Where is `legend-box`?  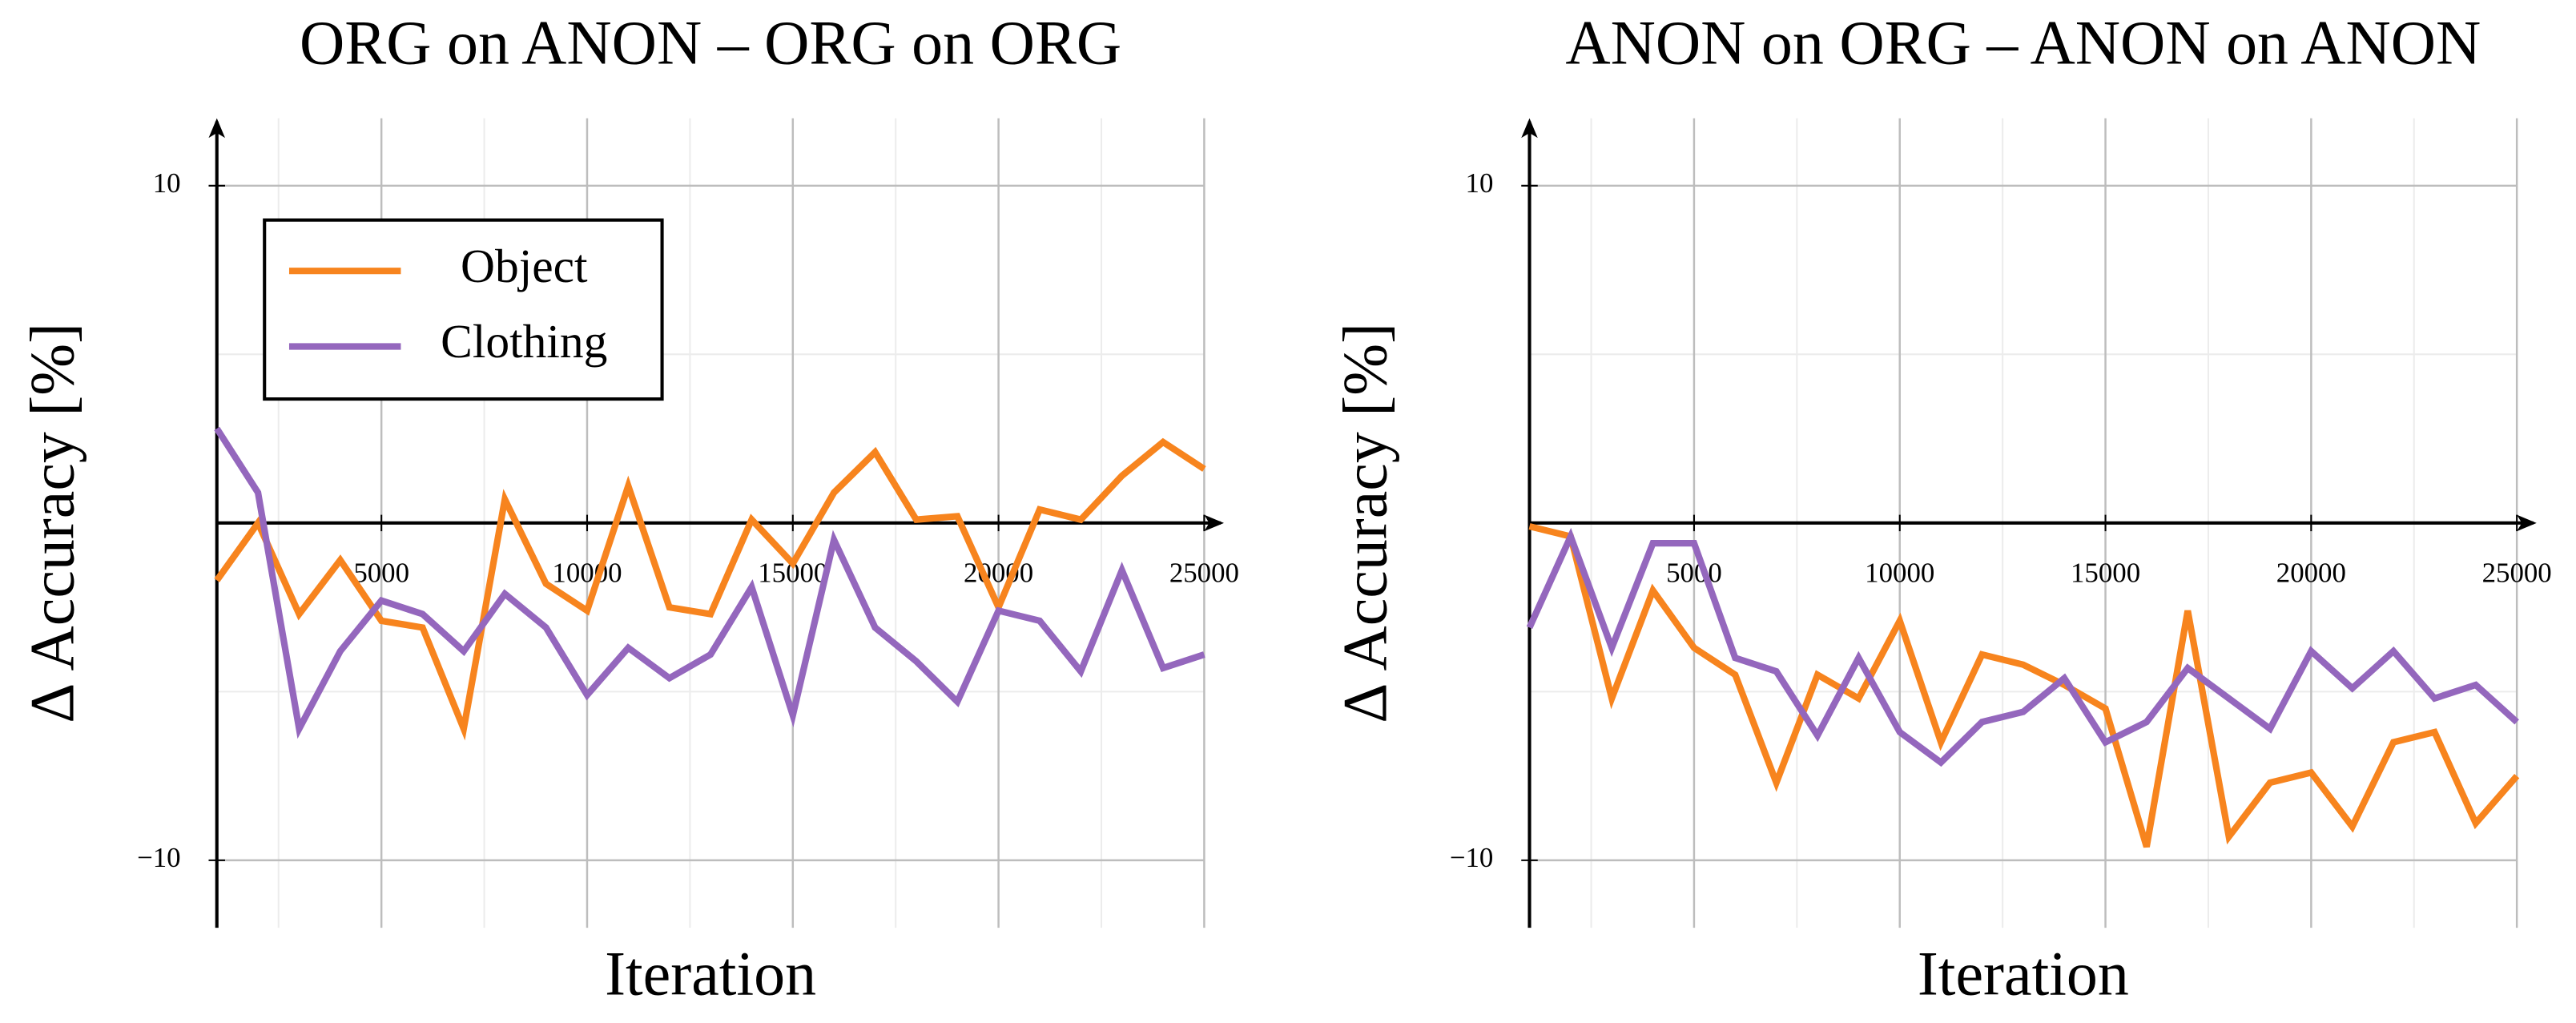
legend-box is located at coordinates (463, 310).